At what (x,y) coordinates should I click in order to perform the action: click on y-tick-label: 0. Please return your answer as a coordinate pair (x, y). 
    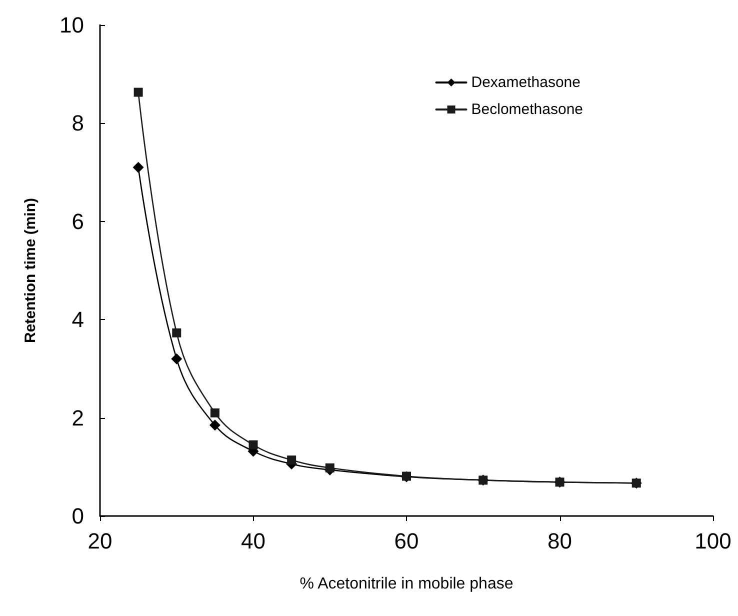
    Looking at the image, I should click on (78, 516).